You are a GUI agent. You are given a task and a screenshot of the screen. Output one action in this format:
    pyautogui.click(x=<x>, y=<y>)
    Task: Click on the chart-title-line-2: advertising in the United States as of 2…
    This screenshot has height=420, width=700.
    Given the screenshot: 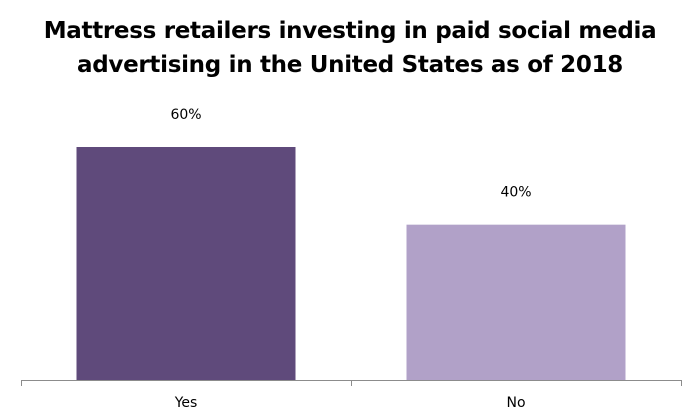 What is the action you would take?
    pyautogui.click(x=350, y=65)
    